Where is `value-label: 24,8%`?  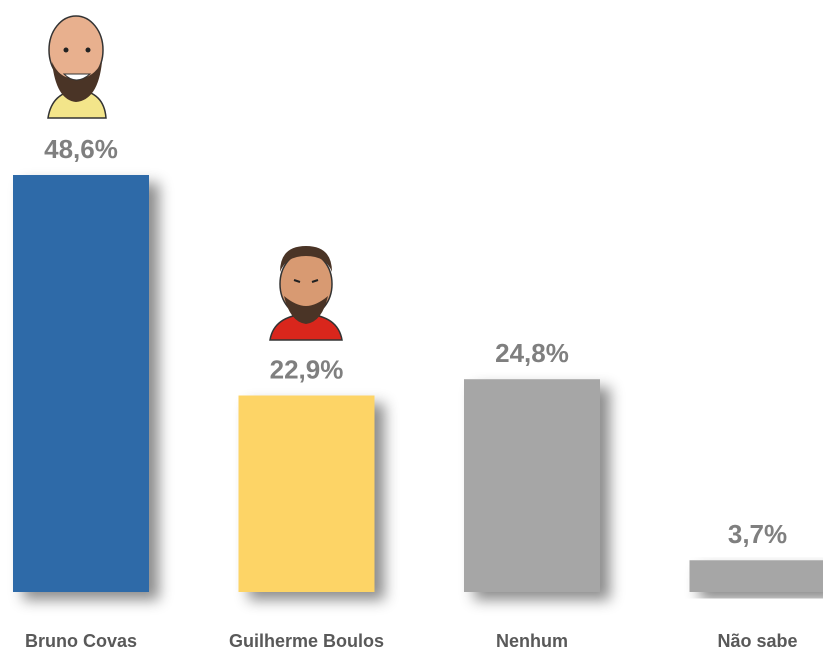
value-label: 24,8% is located at coordinates (532, 353).